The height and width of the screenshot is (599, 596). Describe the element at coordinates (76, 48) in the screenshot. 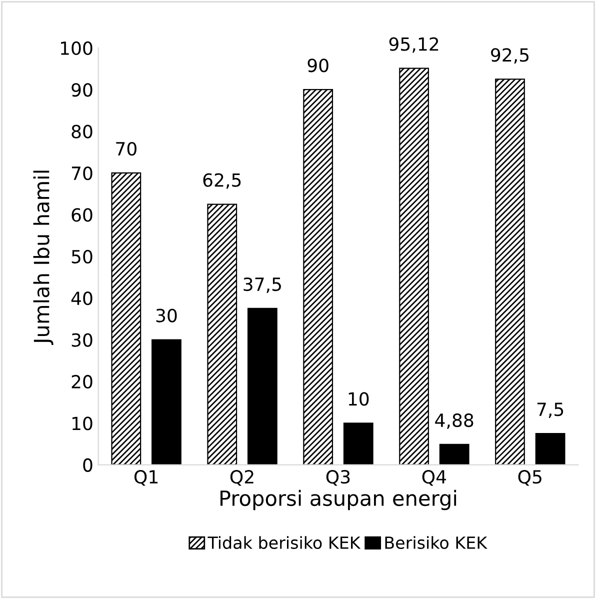

I see `y-tick-label: 100` at that location.